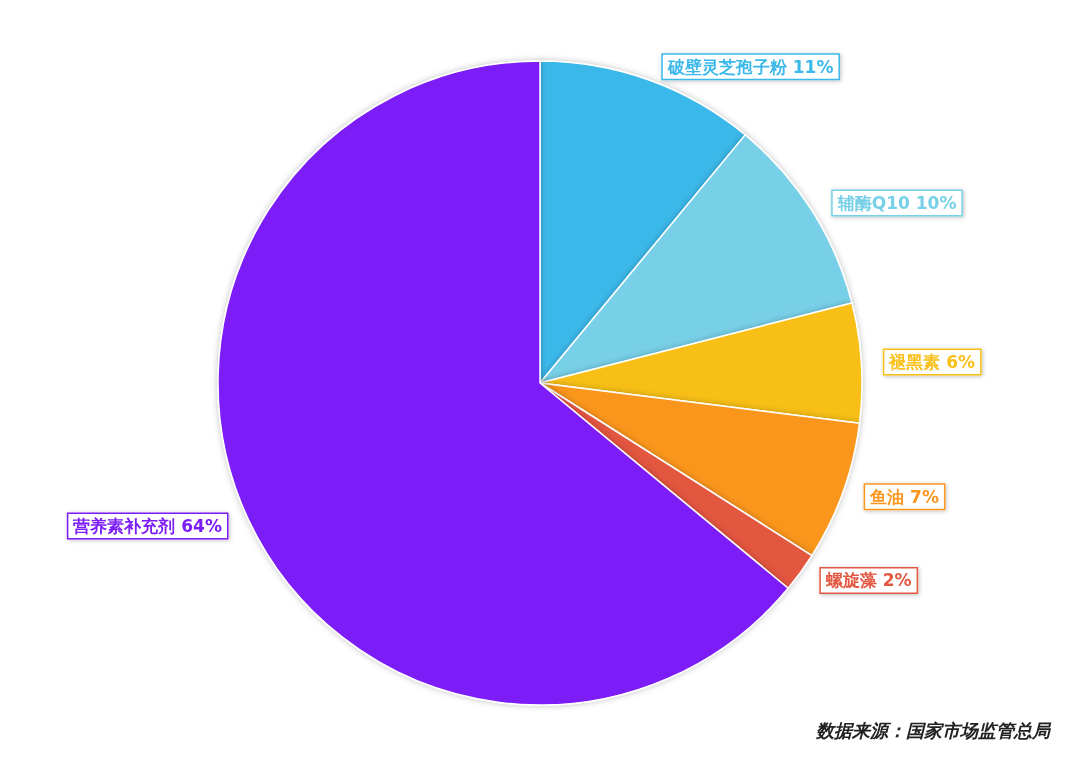 This screenshot has width=1080, height=769. I want to click on slice-label: 鱼油 7%, so click(904, 496).